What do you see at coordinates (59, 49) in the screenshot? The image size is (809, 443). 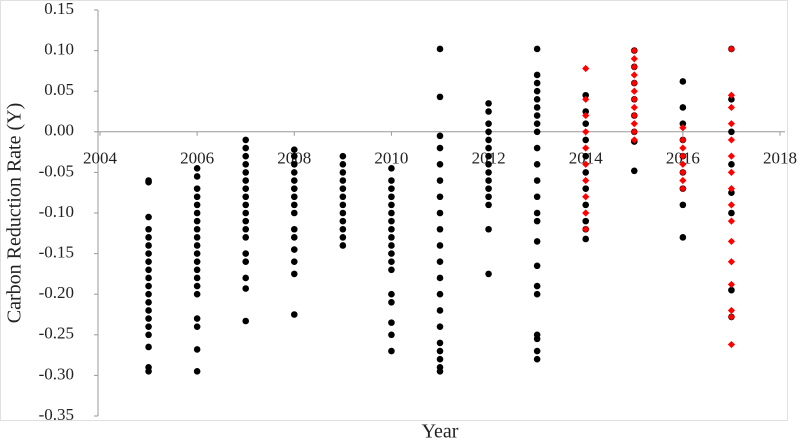 I see `y-tick-label: 0.10` at bounding box center [59, 49].